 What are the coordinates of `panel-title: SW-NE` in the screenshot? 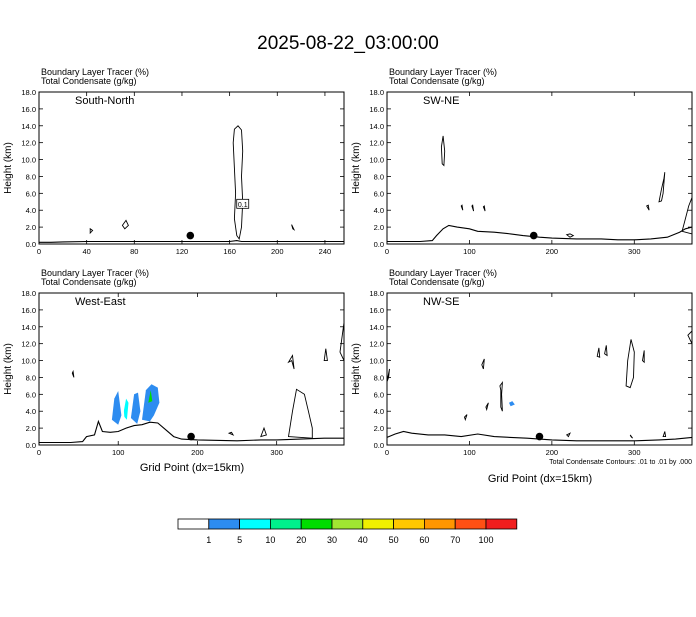 It's located at (441, 101).